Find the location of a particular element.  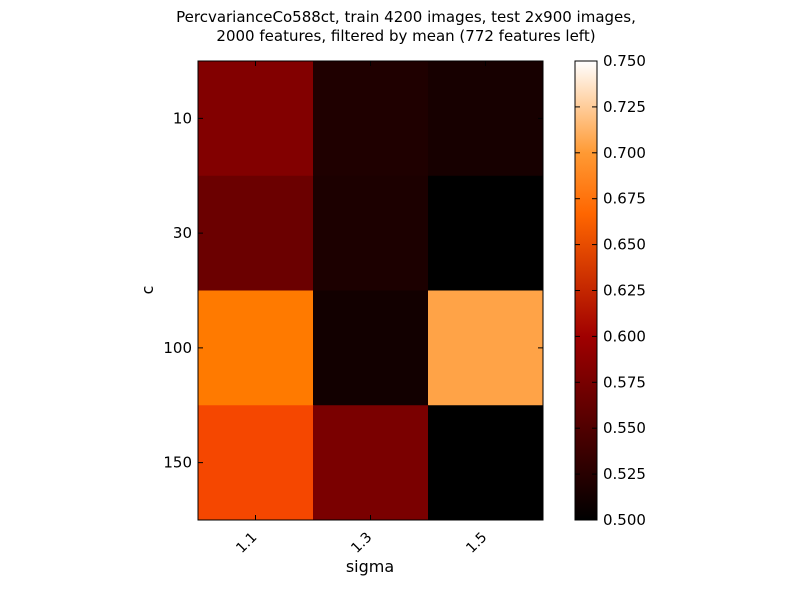

colorbar-tick-label: 0.650 is located at coordinates (624, 245).